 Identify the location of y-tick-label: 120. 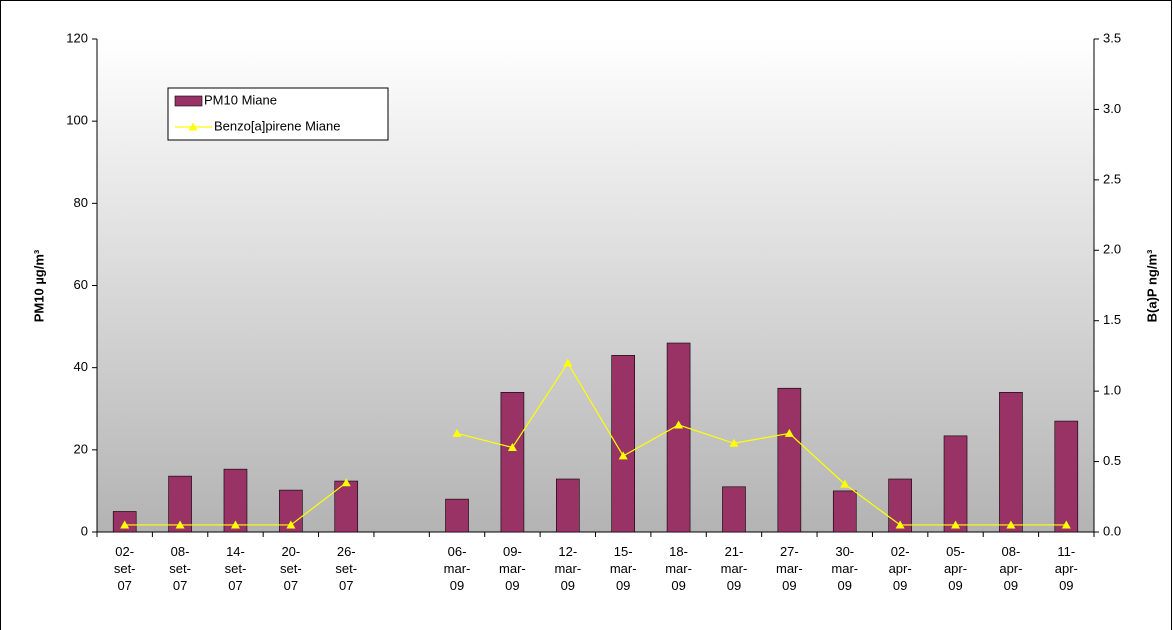
(77, 37).